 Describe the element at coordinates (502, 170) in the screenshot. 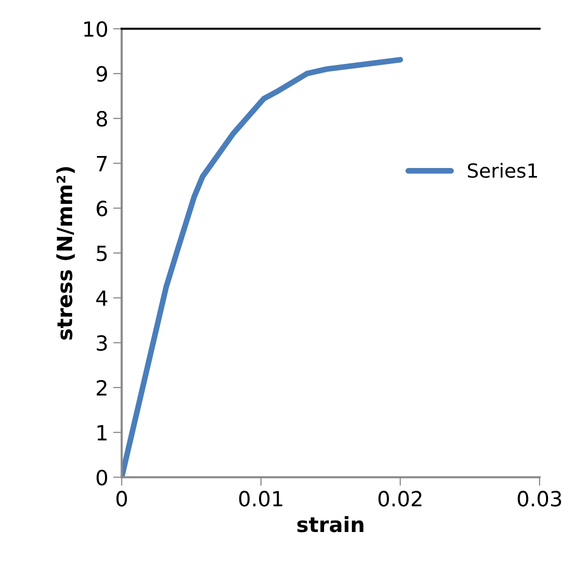

I see `legend-label: Series1` at that location.